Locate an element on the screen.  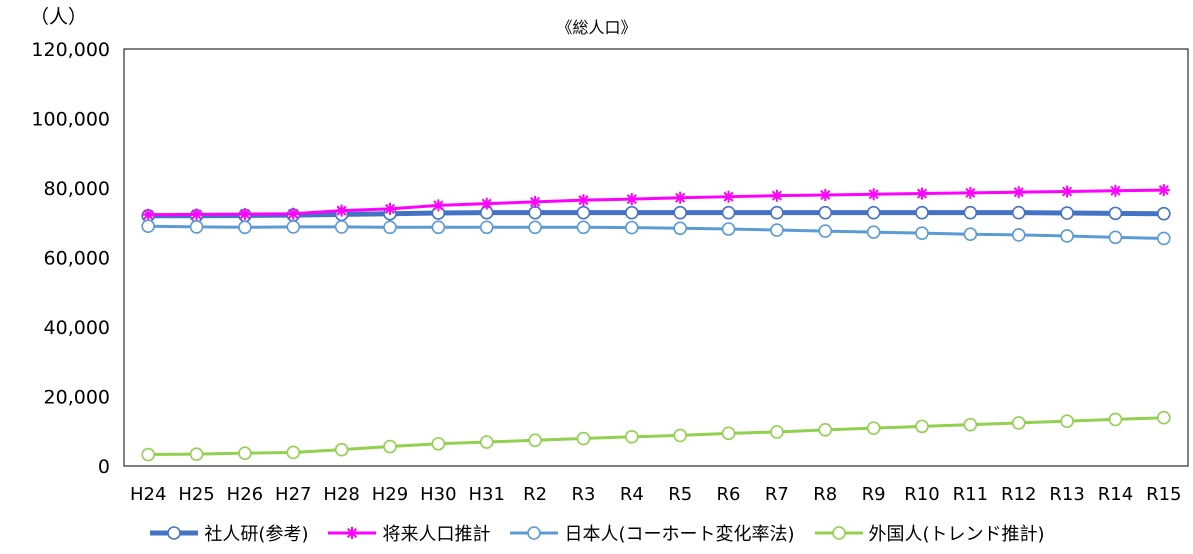
legend-item: 社人研(参考) is located at coordinates (228, 533).